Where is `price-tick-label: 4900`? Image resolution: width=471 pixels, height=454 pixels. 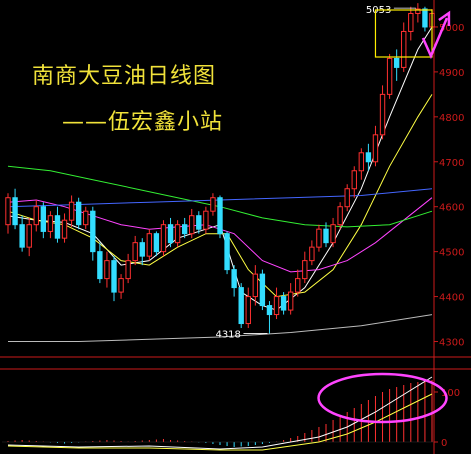 price-tick-label: 4900 is located at coordinates (451, 73).